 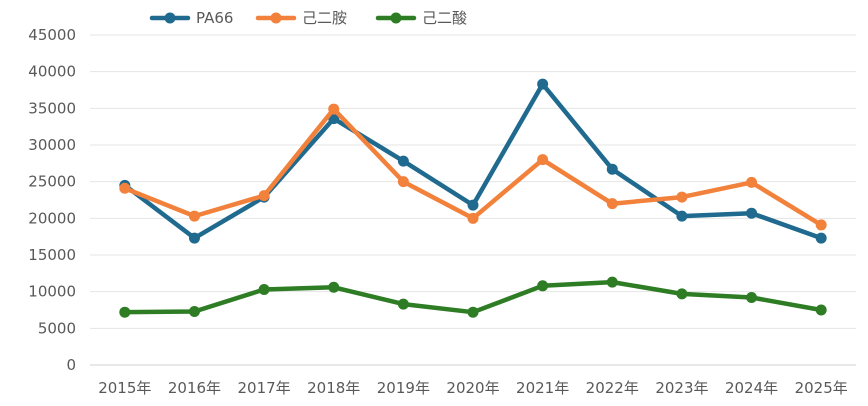 What do you see at coordinates (421, 18) in the screenshot?
I see `legend-item: 己二酸` at bounding box center [421, 18].